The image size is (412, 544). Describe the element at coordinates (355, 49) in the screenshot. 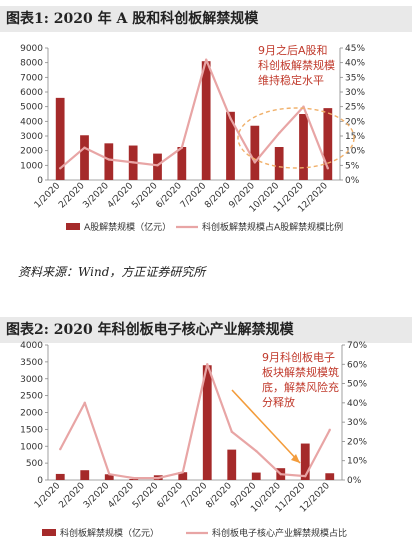

I see `y2-tick-label: 45%` at that location.